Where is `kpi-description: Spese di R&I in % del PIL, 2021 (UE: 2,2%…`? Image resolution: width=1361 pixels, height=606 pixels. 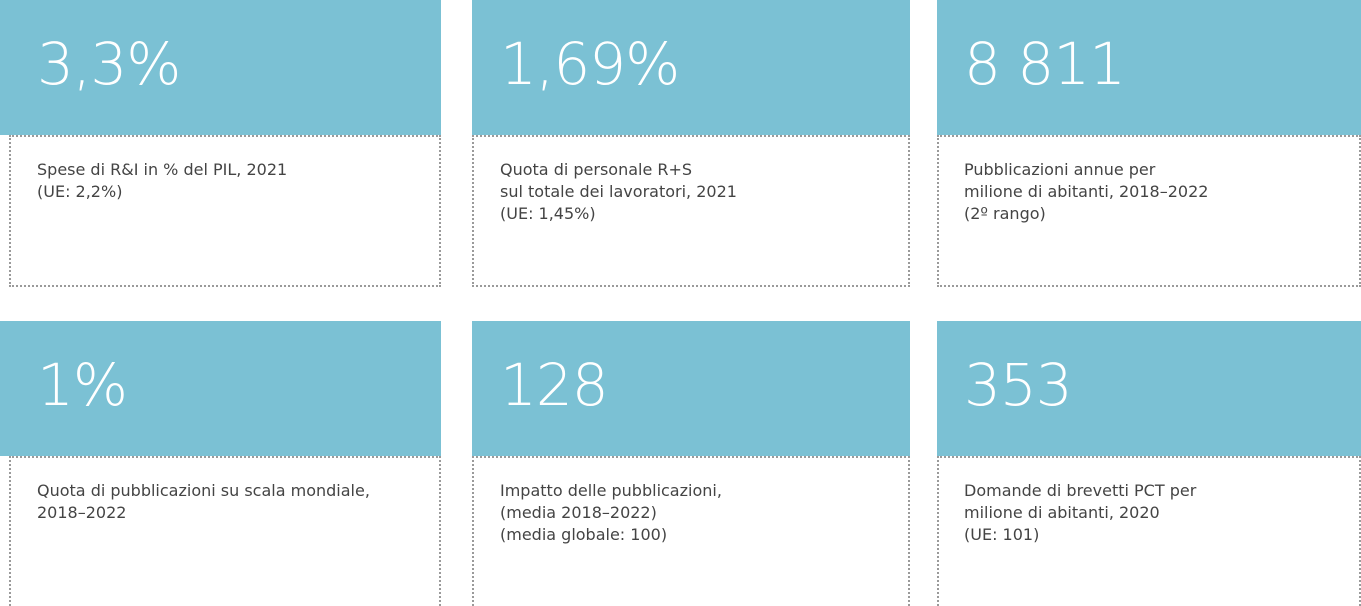 kpi-description: Spese di R&I in % del PIL, 2021 (UE: 2,2%… is located at coordinates (225, 211).